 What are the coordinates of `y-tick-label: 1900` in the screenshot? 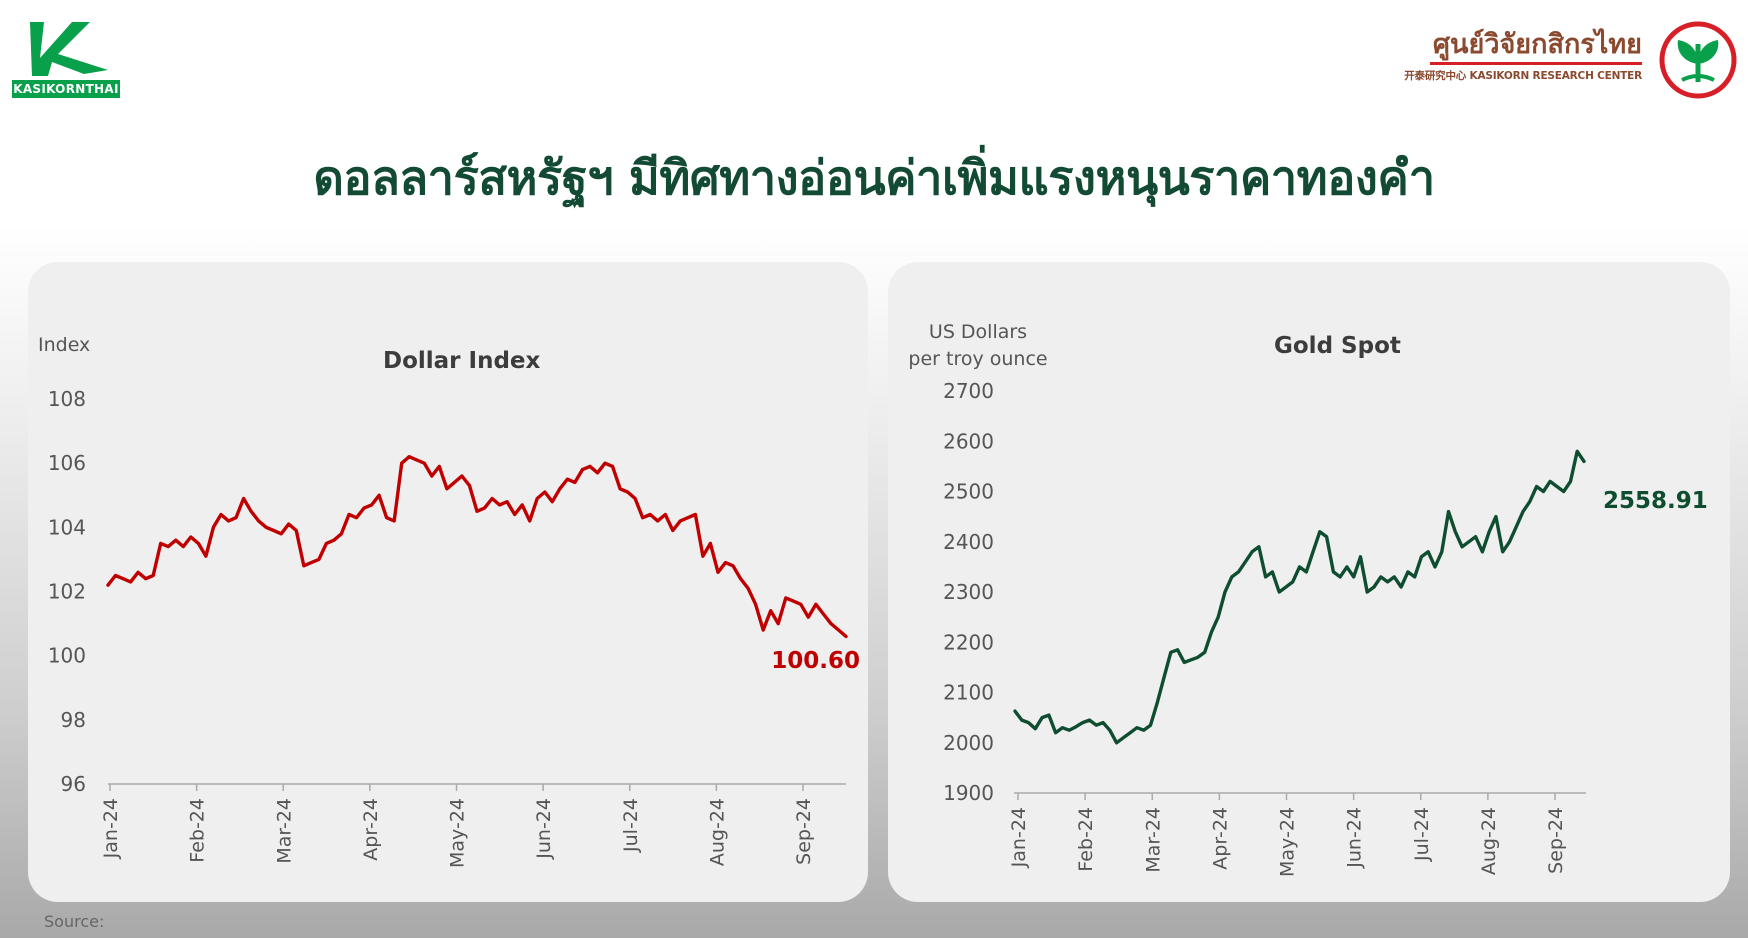 It's located at (968, 793).